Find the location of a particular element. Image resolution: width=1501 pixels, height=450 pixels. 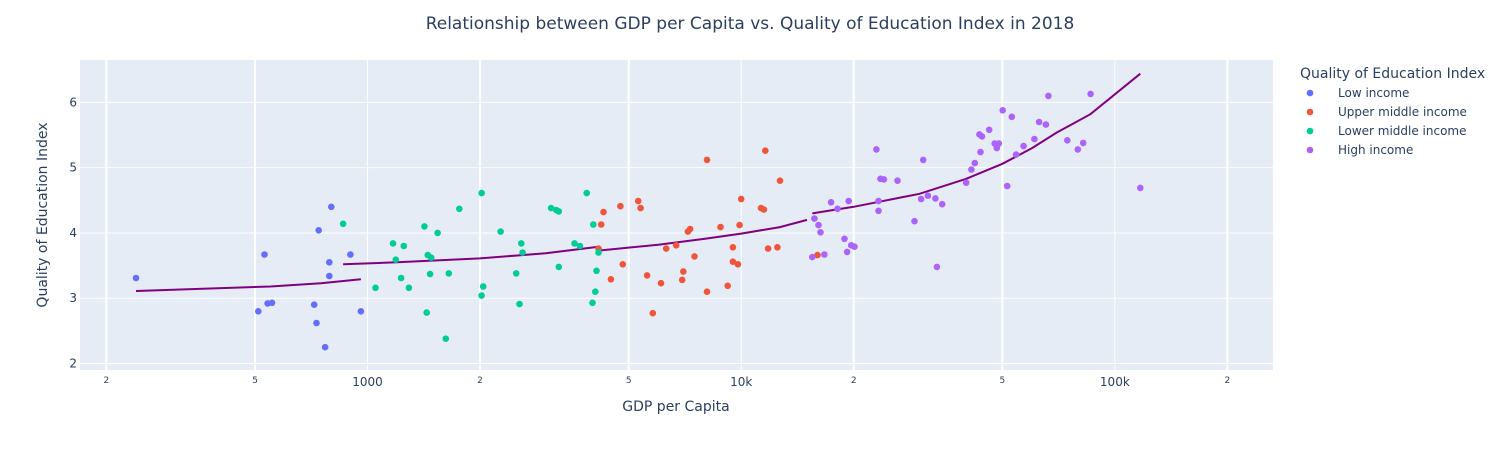

y-tick-label: 5 is located at coordinates (73, 168).